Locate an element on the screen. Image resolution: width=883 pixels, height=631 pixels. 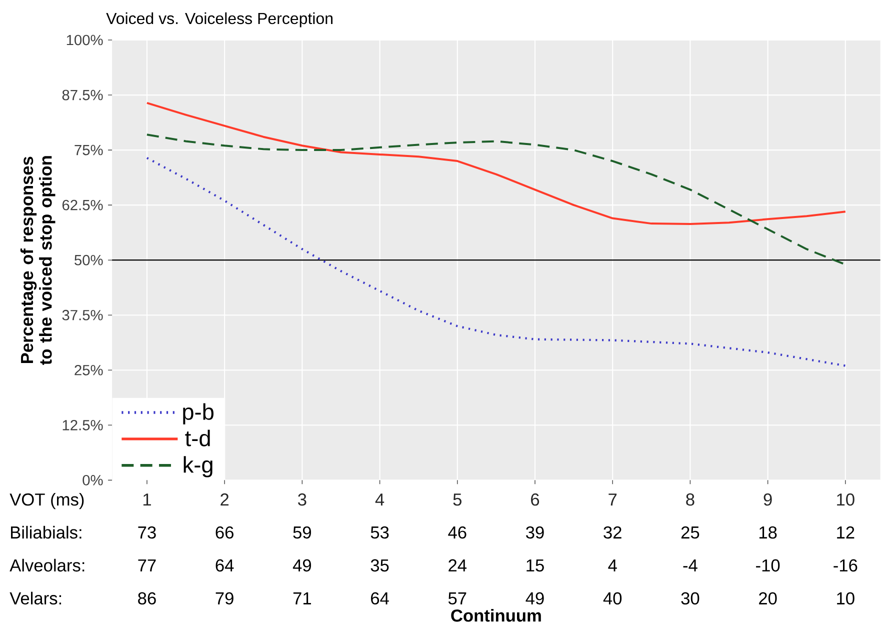
y-tick-label: 62.5% is located at coordinates (82, 205).